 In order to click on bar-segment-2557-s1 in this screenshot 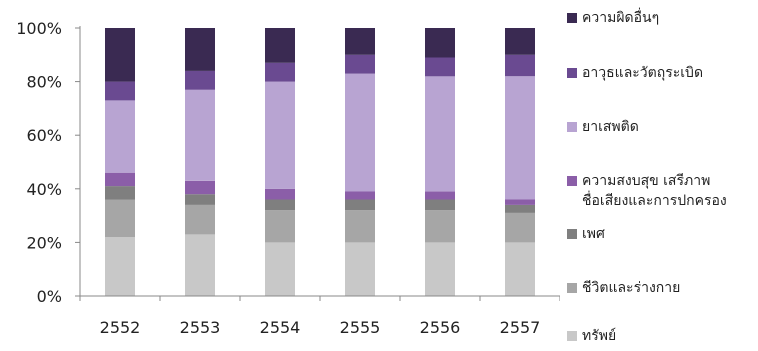, I will do `click(520, 227)`.